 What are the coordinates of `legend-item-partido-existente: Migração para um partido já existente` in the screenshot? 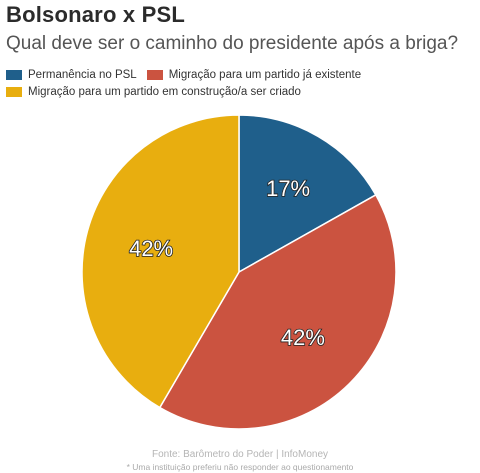 It's located at (254, 75).